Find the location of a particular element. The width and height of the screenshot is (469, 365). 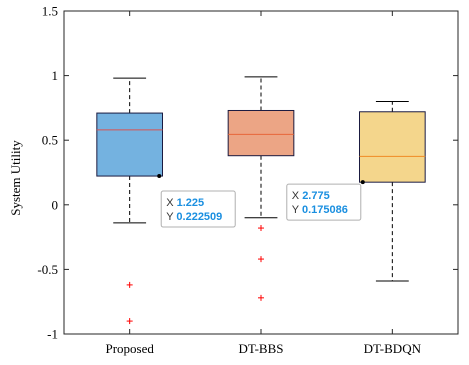

box-group-dt-bdqn: DT-BDQN is located at coordinates (392, 183).